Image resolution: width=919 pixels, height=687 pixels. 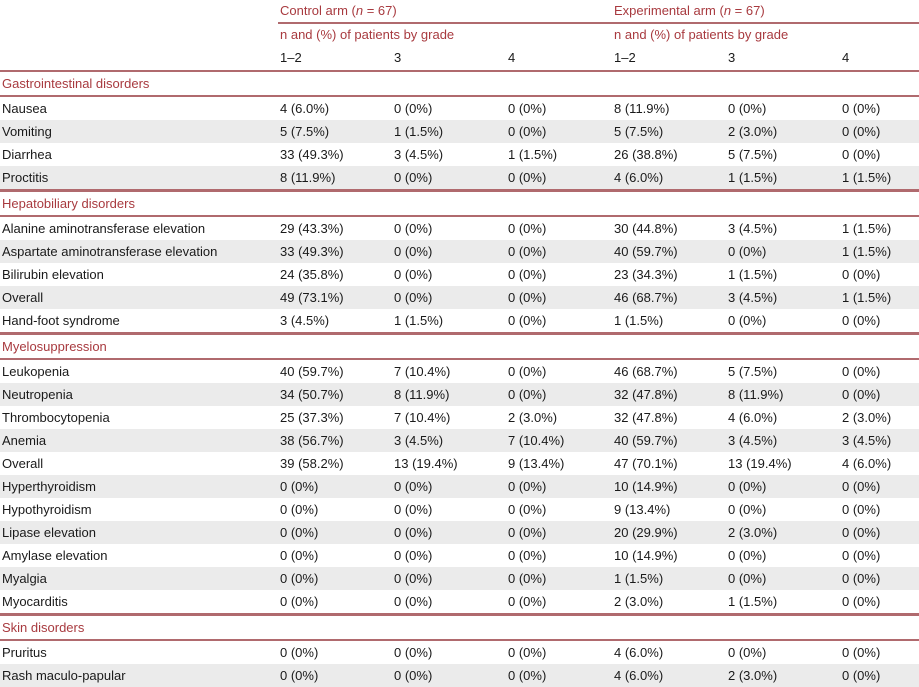 What do you see at coordinates (139, 532) in the screenshot?
I see `row-label: Lipase elevation` at bounding box center [139, 532].